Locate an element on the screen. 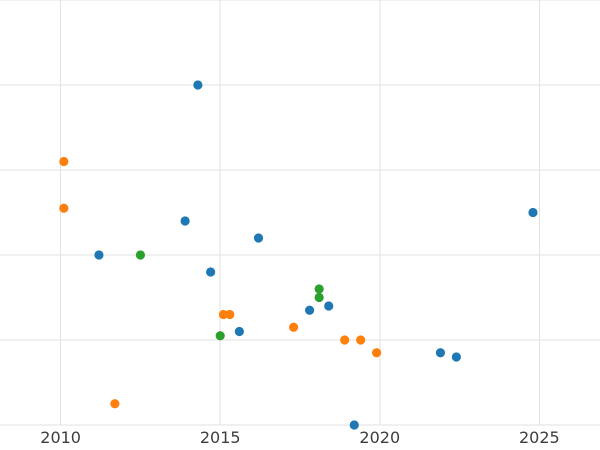 This screenshot has height=450, width=600. x-tick-label: 2010 is located at coordinates (60, 437).